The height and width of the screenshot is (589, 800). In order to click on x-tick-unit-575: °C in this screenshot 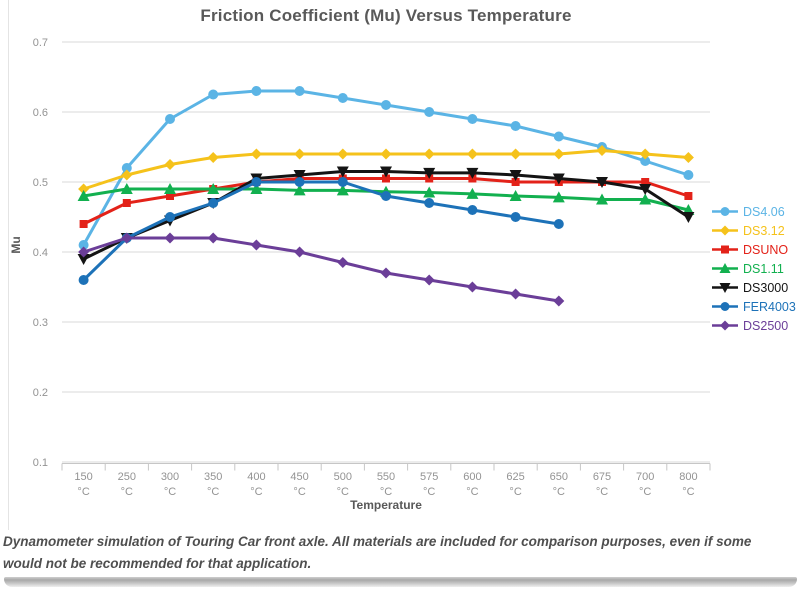, I will do `click(429, 492)`.